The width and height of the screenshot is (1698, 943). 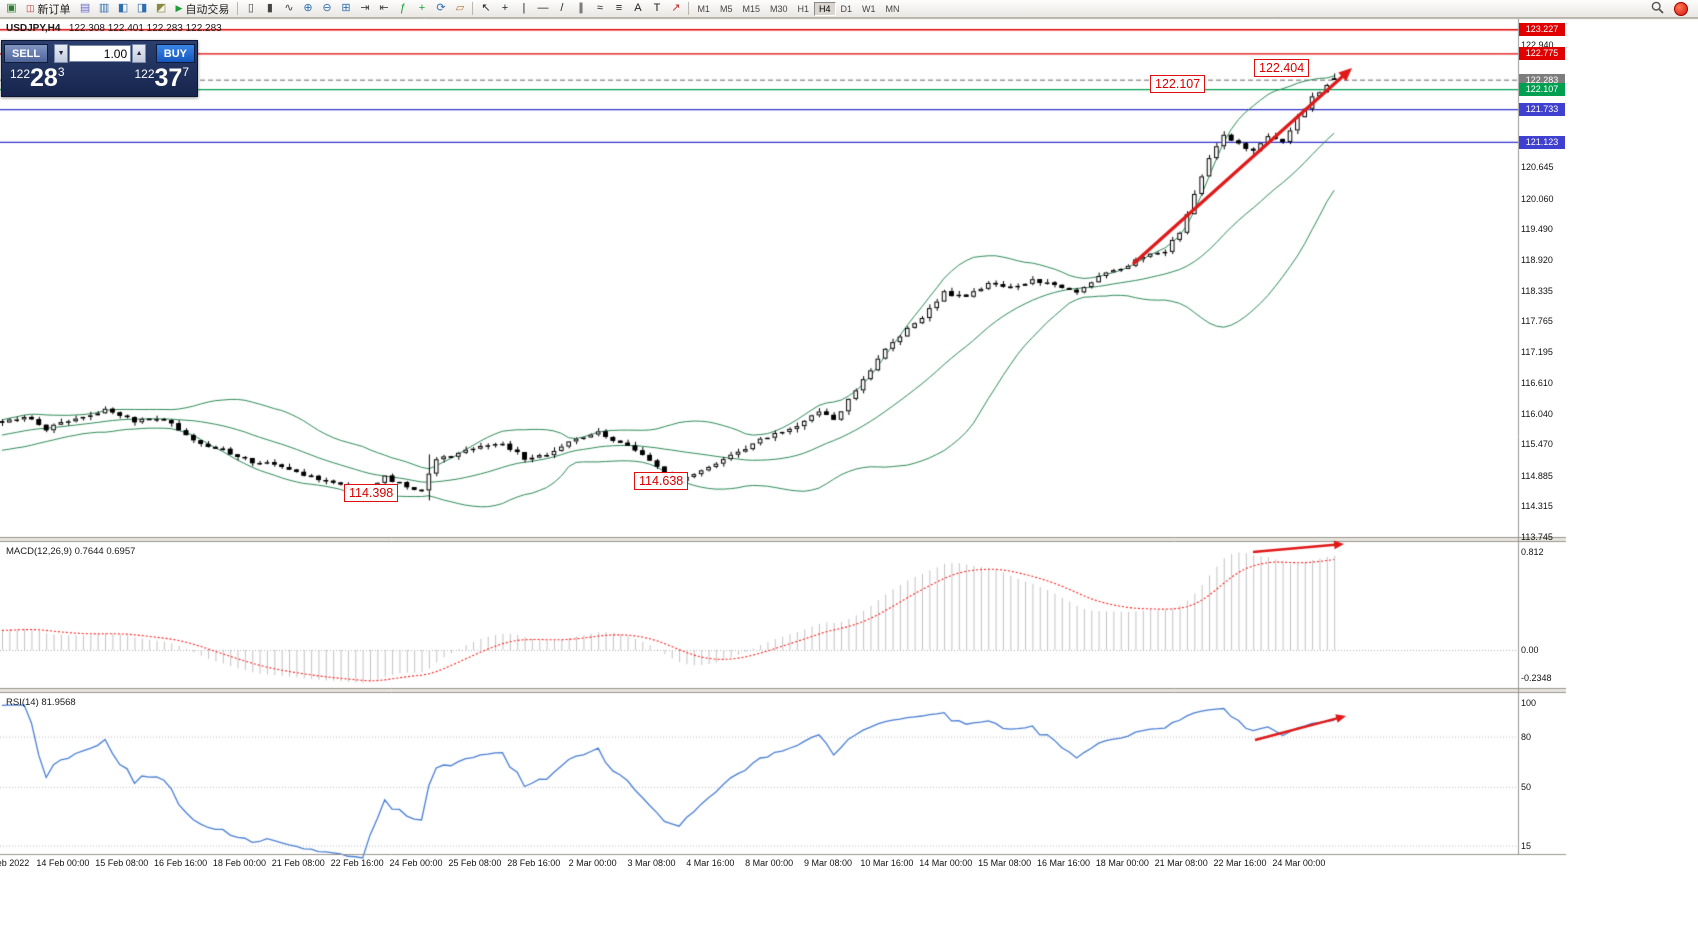 I want to click on market-watch-icon: ▥, so click(x=104, y=8).